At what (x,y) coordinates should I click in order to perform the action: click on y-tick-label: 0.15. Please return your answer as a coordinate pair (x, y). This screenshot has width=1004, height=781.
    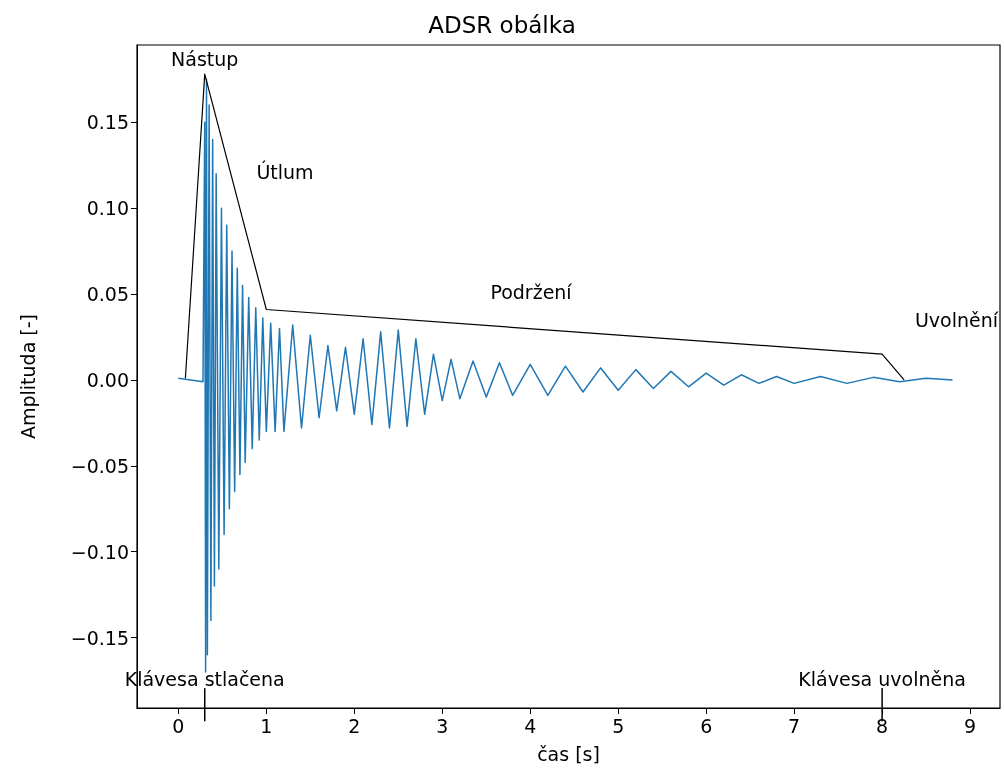
    Looking at the image, I should click on (107, 122).